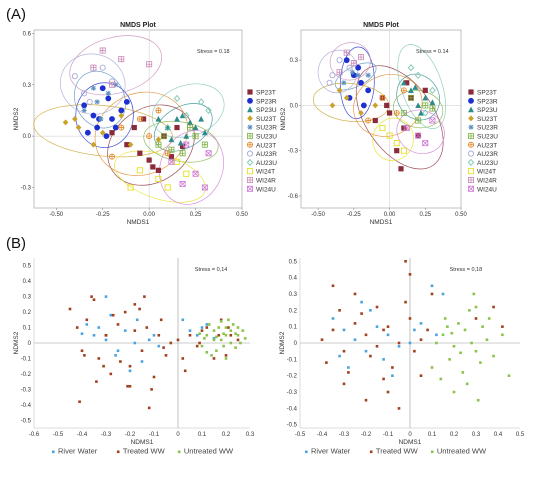 Image resolution: width=550 pixels, height=488 pixels. I want to click on x-tick-label: 0.4, so click(498, 435).